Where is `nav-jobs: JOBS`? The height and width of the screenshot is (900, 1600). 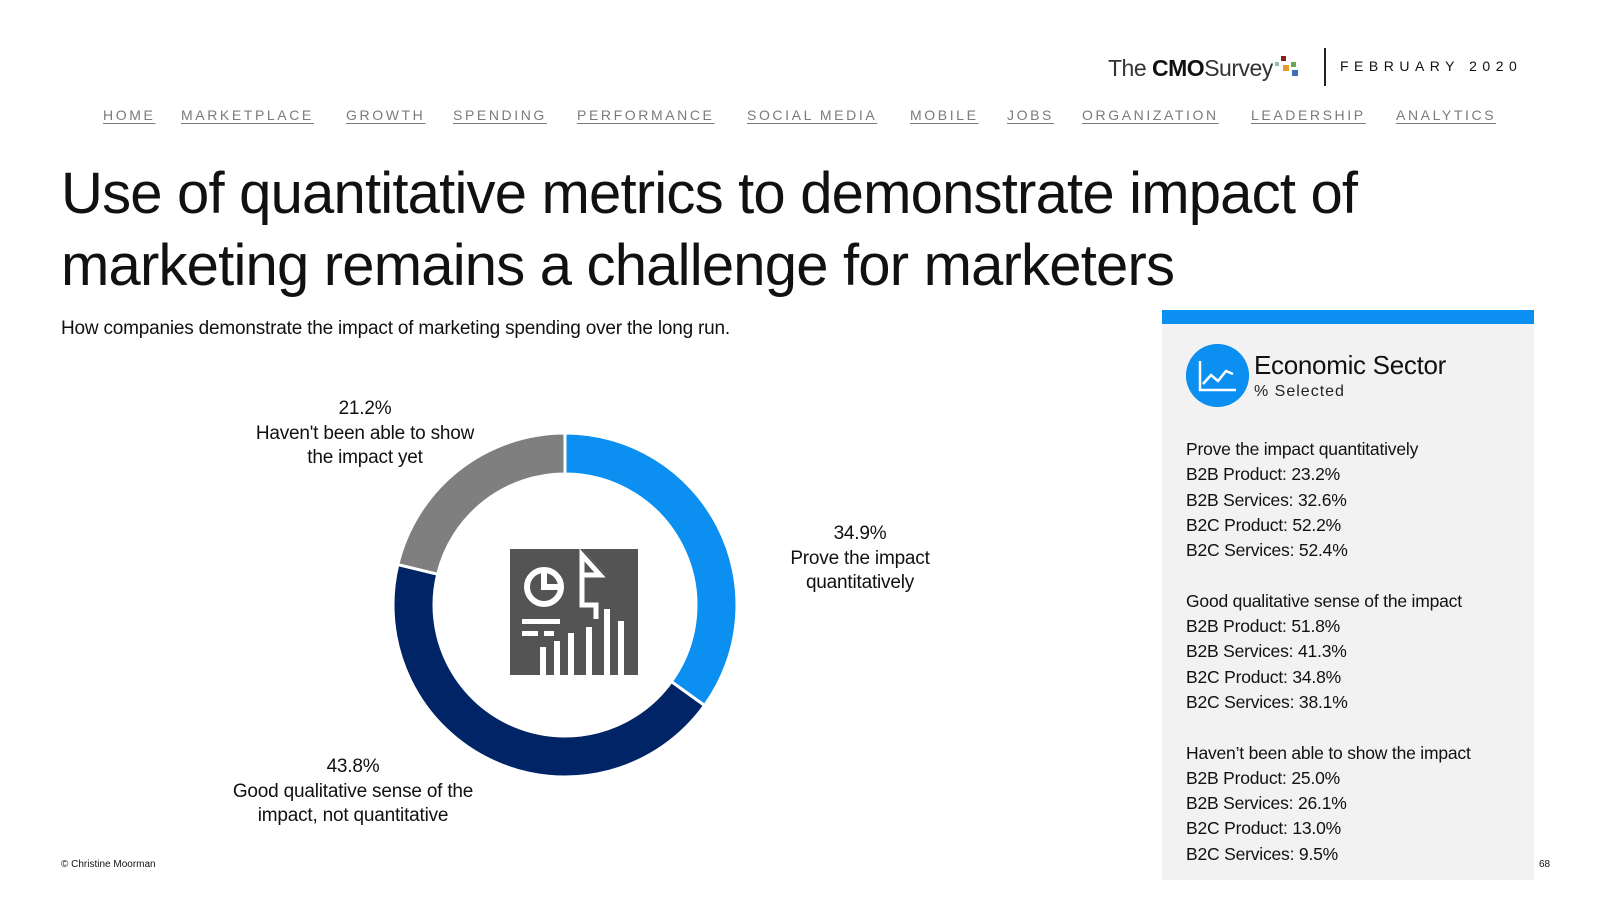 nav-jobs: JOBS is located at coordinates (1030, 115).